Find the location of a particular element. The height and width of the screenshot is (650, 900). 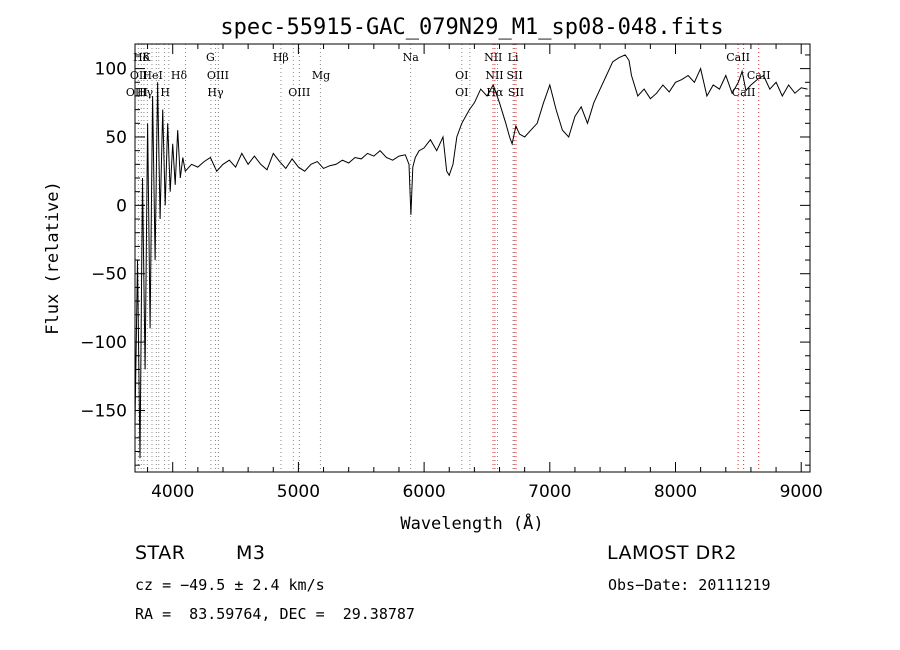

spectral-line-label: K is located at coordinates (146, 57).